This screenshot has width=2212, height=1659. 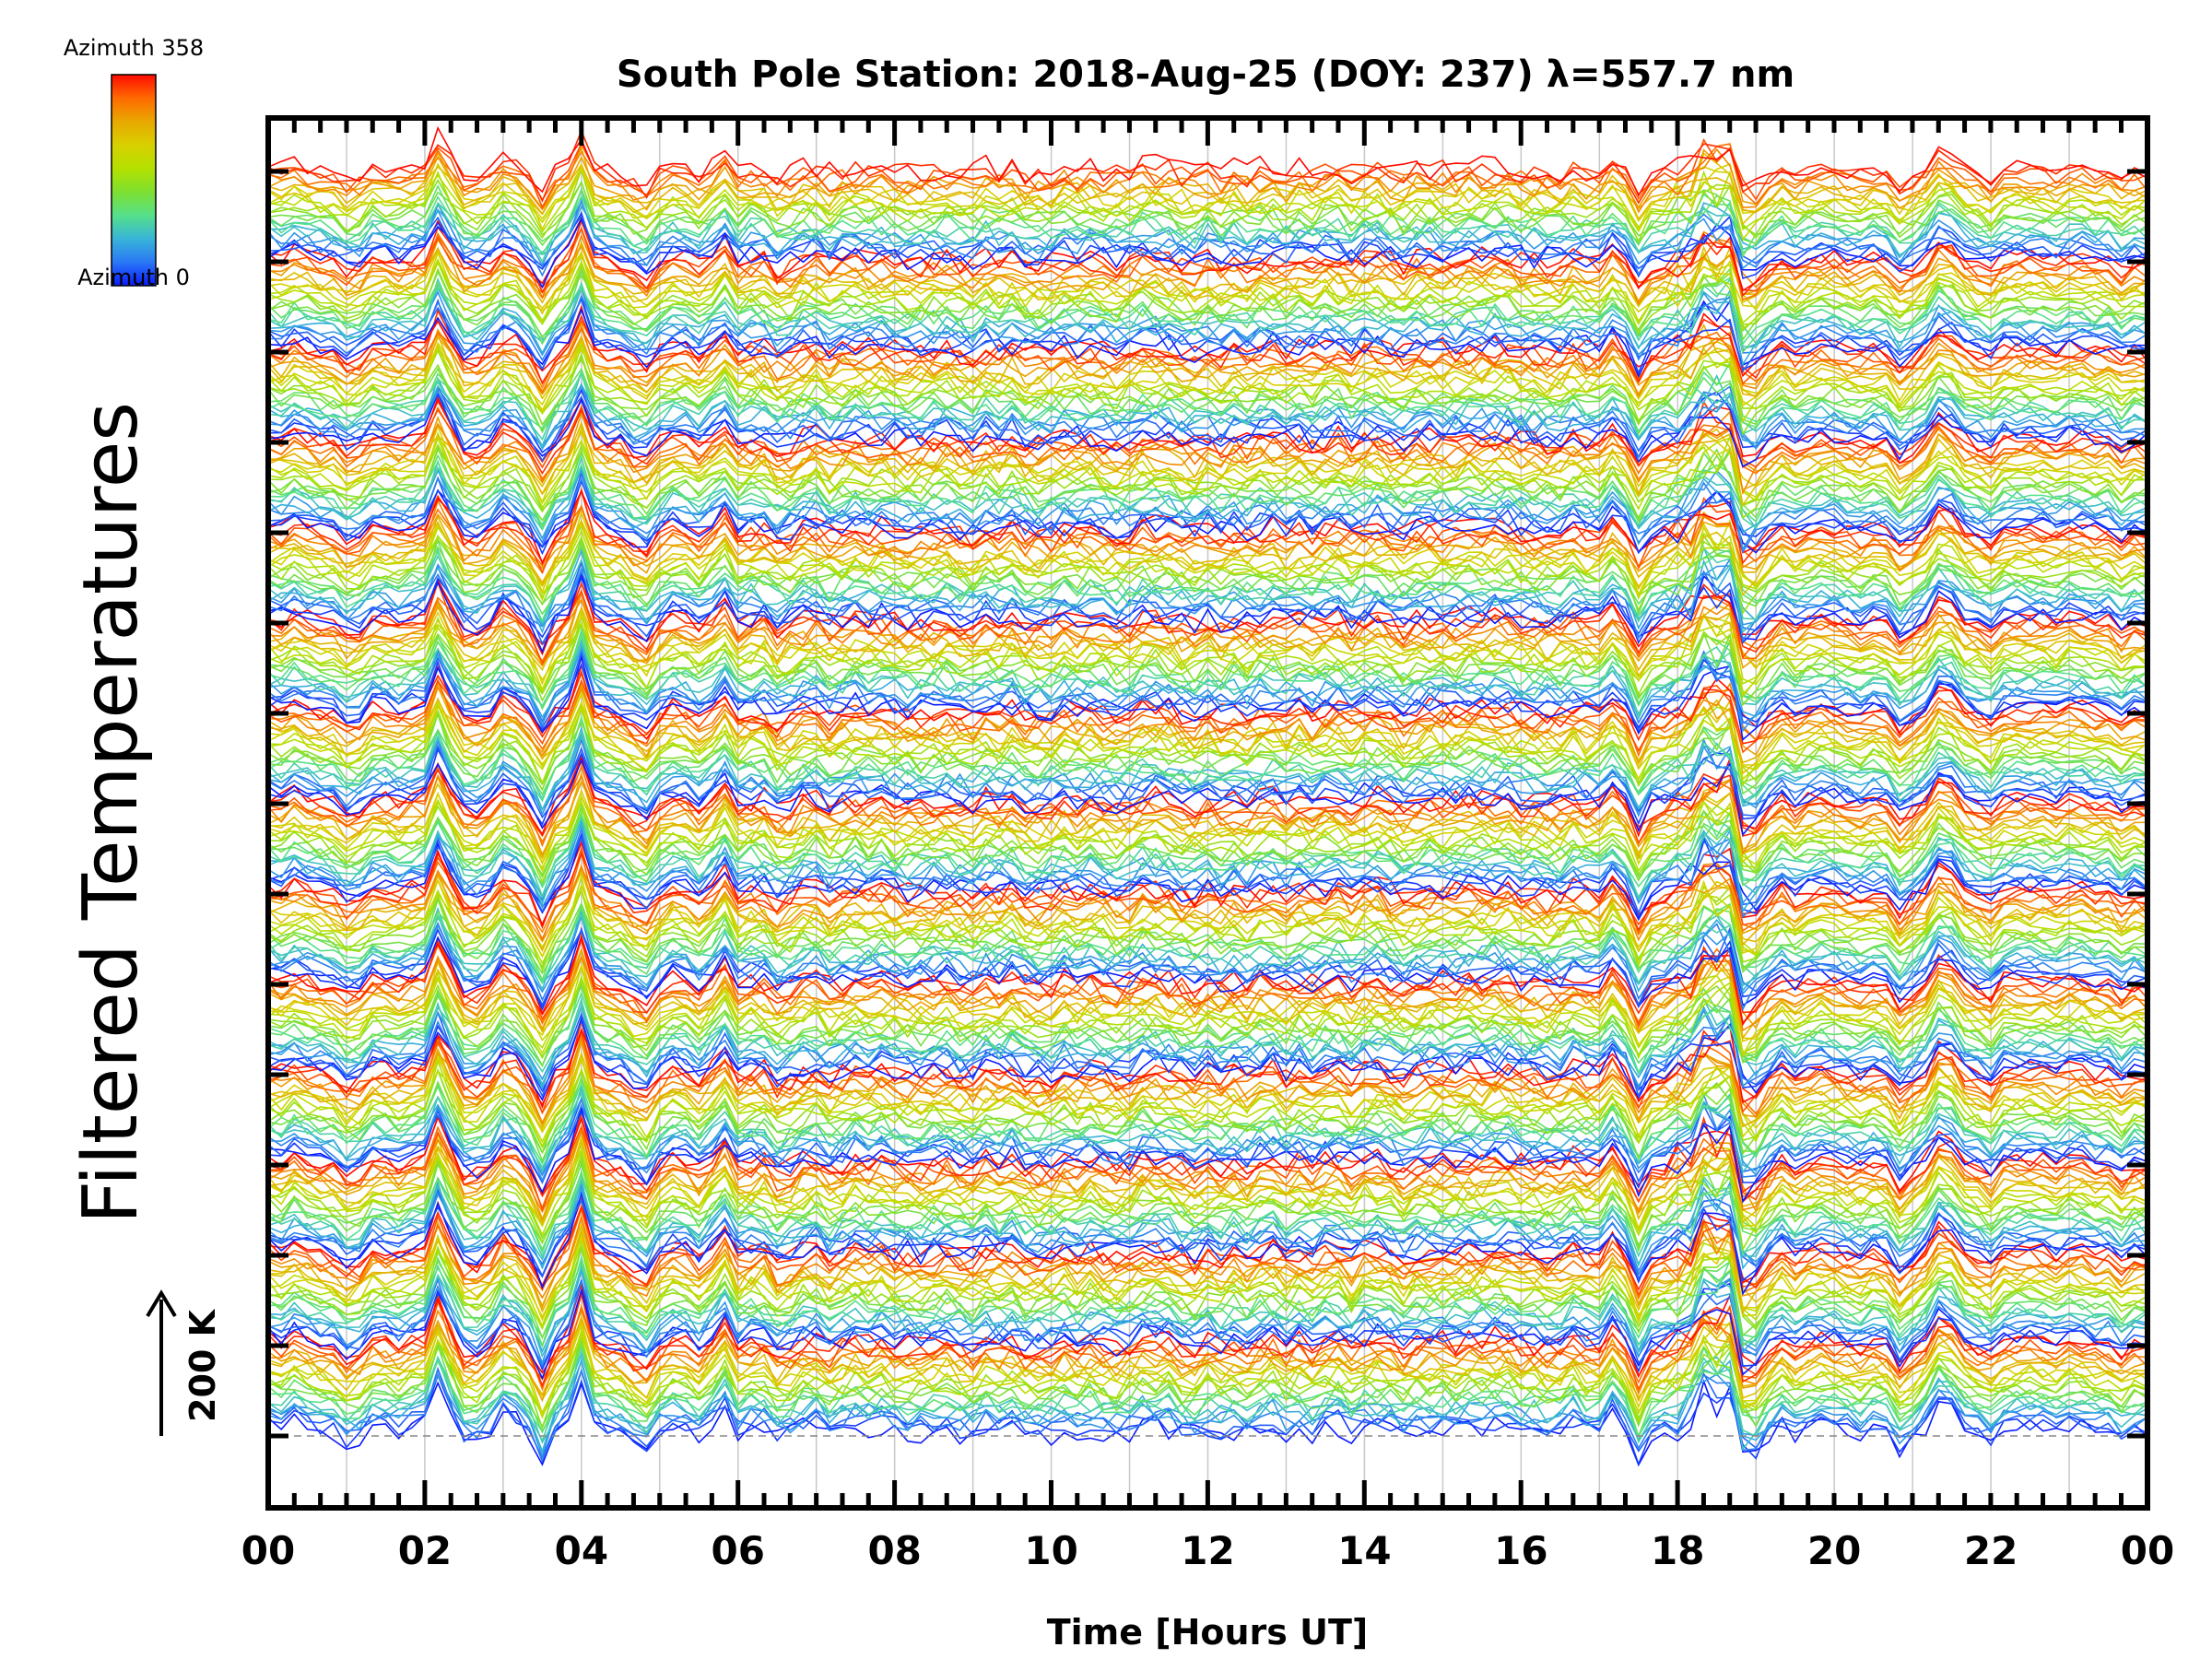 I want to click on x-tick-label: 10, so click(x=1050, y=1550).